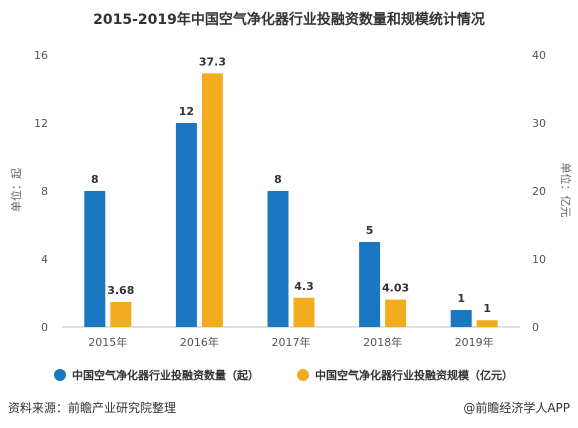 This screenshot has height=428, width=578. I want to click on left-tick-label: 0, so click(44, 327).